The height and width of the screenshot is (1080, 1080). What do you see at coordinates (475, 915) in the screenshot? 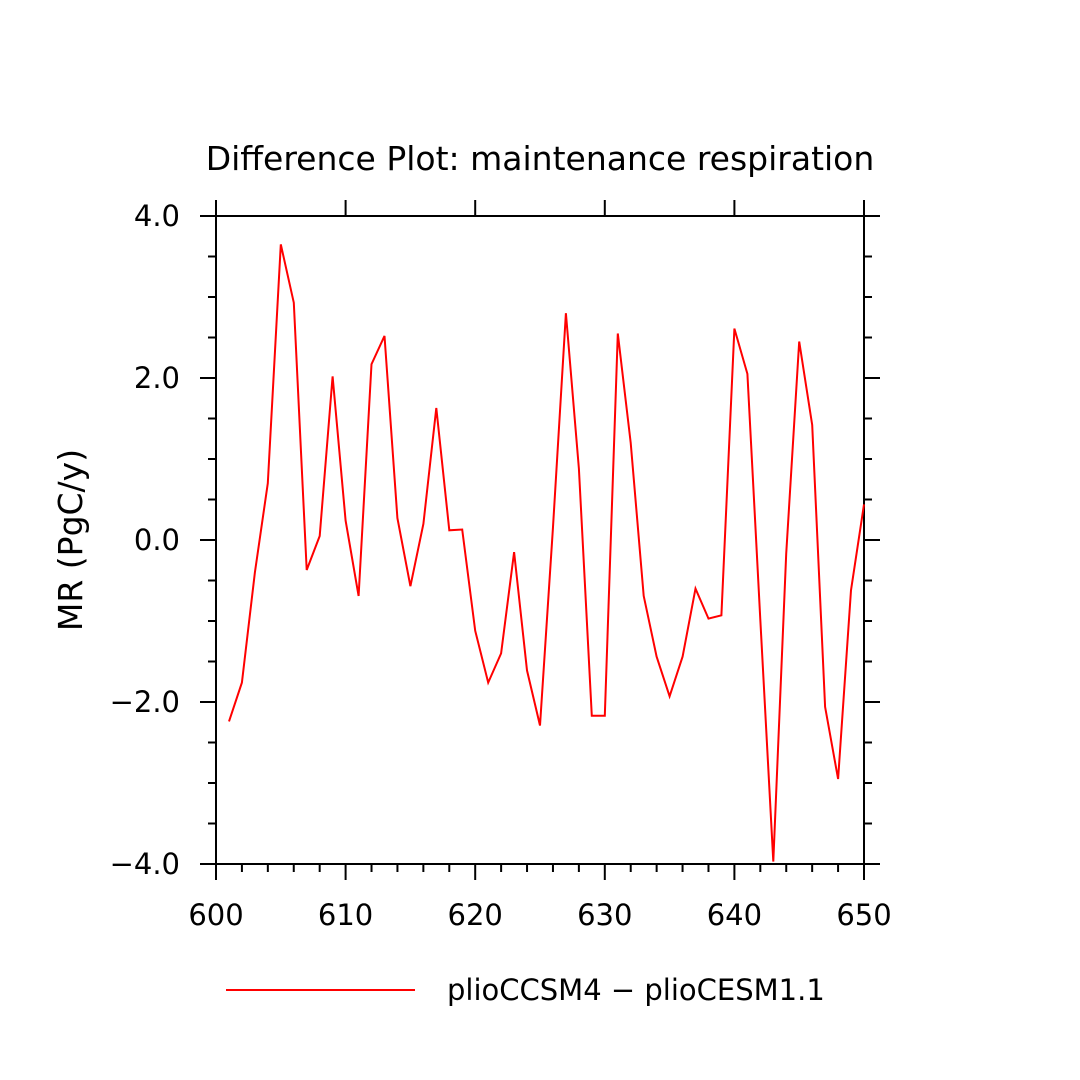
I see `x-tick-label: 620` at bounding box center [475, 915].